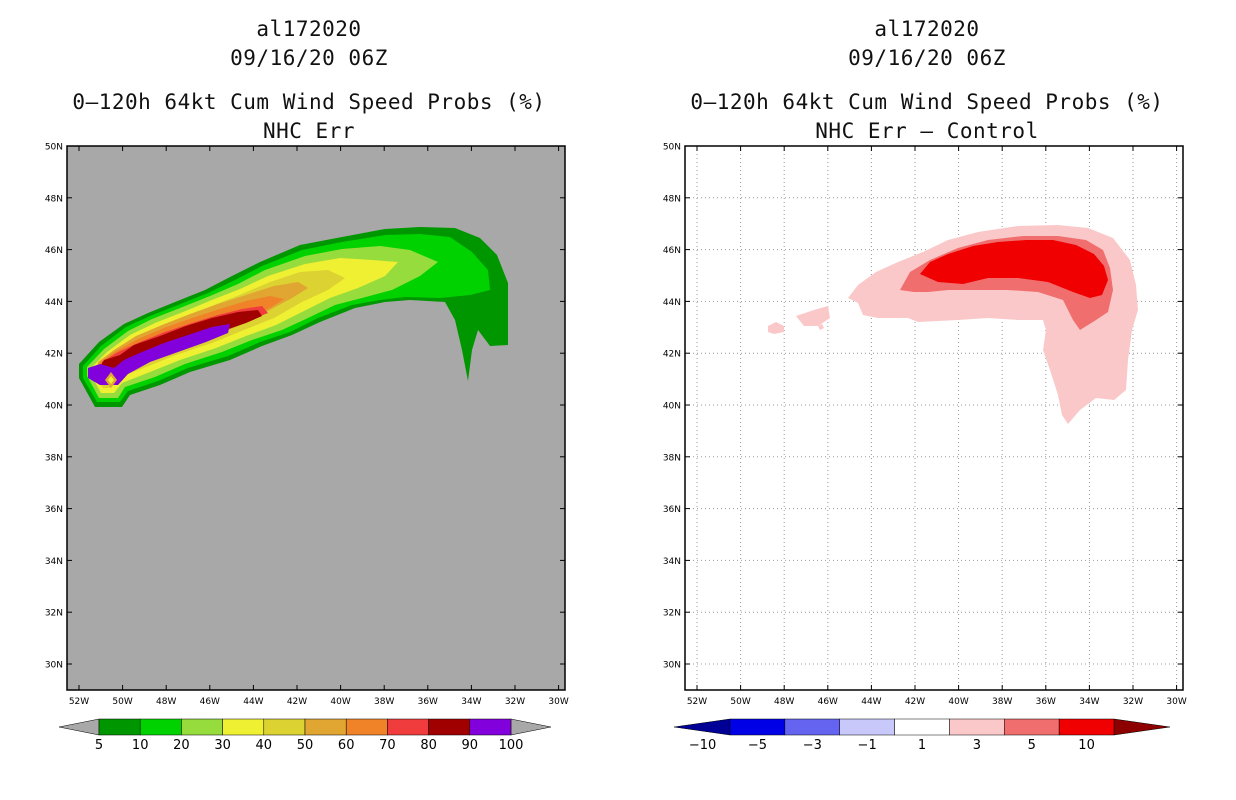 This screenshot has height=800, width=1236. What do you see at coordinates (140, 745) in the screenshot?
I see `colorbar-label: 10` at bounding box center [140, 745].